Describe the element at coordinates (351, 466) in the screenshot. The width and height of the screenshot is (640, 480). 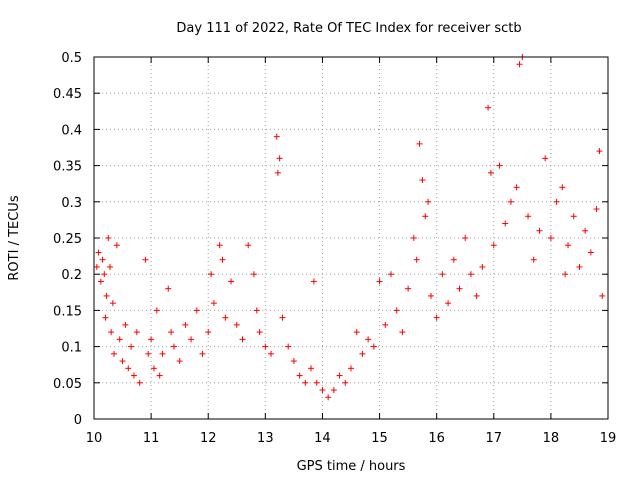
I see `x-axis-label: GPS time / hours` at that location.